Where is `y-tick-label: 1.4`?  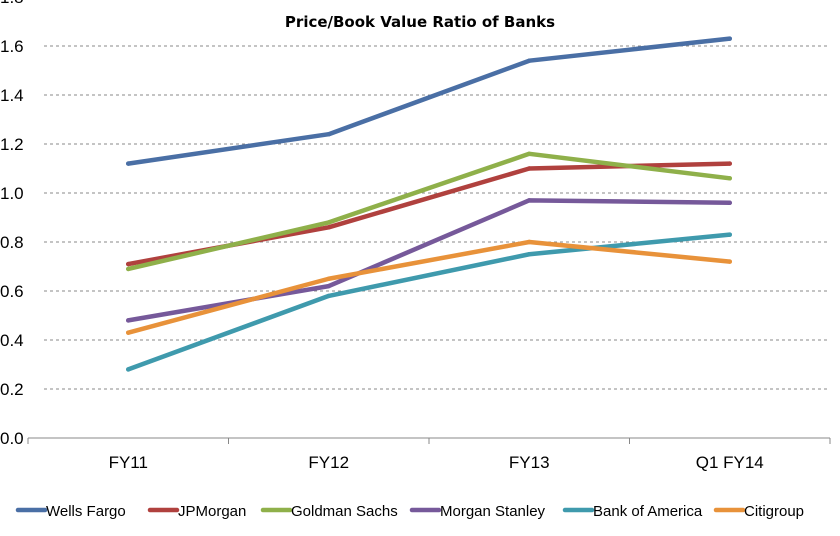 y-tick-label: 1.4 is located at coordinates (12, 95).